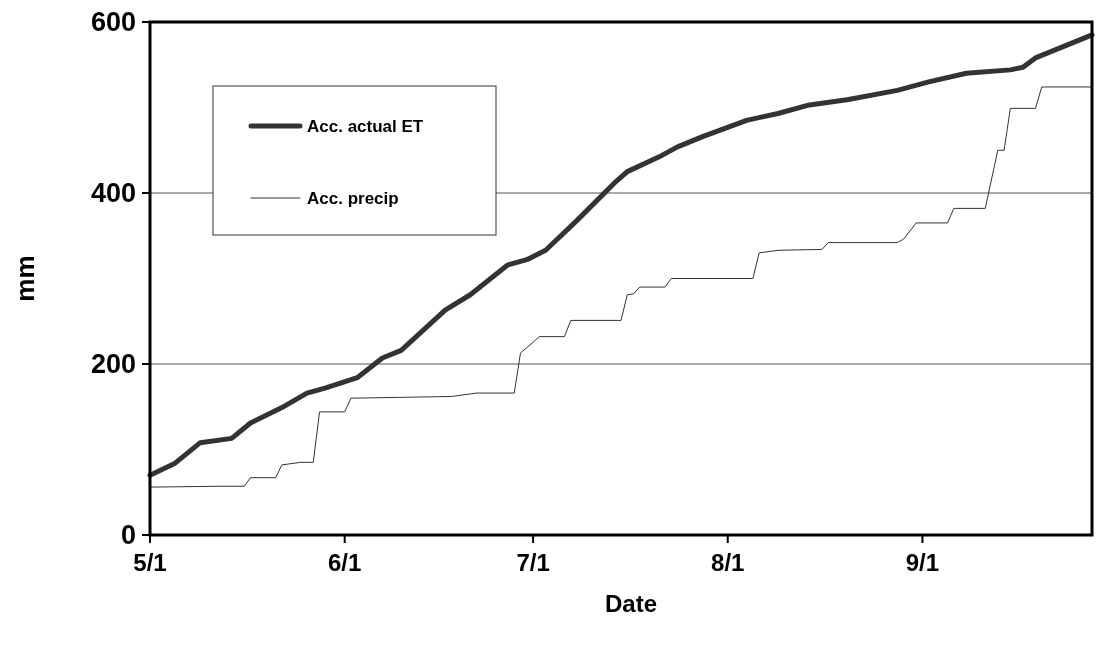 The height and width of the screenshot is (652, 1102). What do you see at coordinates (150, 562) in the screenshot?
I see `x-tick-label: 5/1` at bounding box center [150, 562].